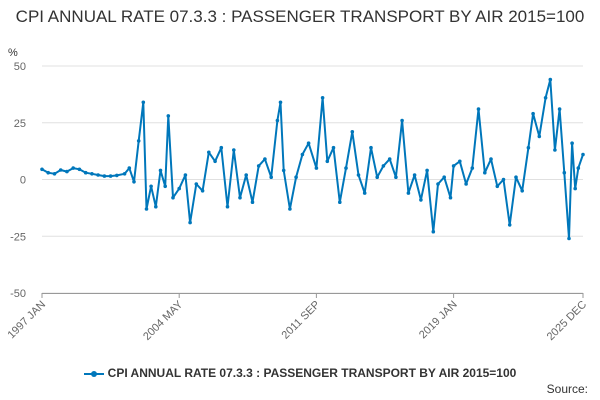 This screenshot has width=600, height=400. I want to click on x-tick-label: 1997 JAN, so click(26, 320).